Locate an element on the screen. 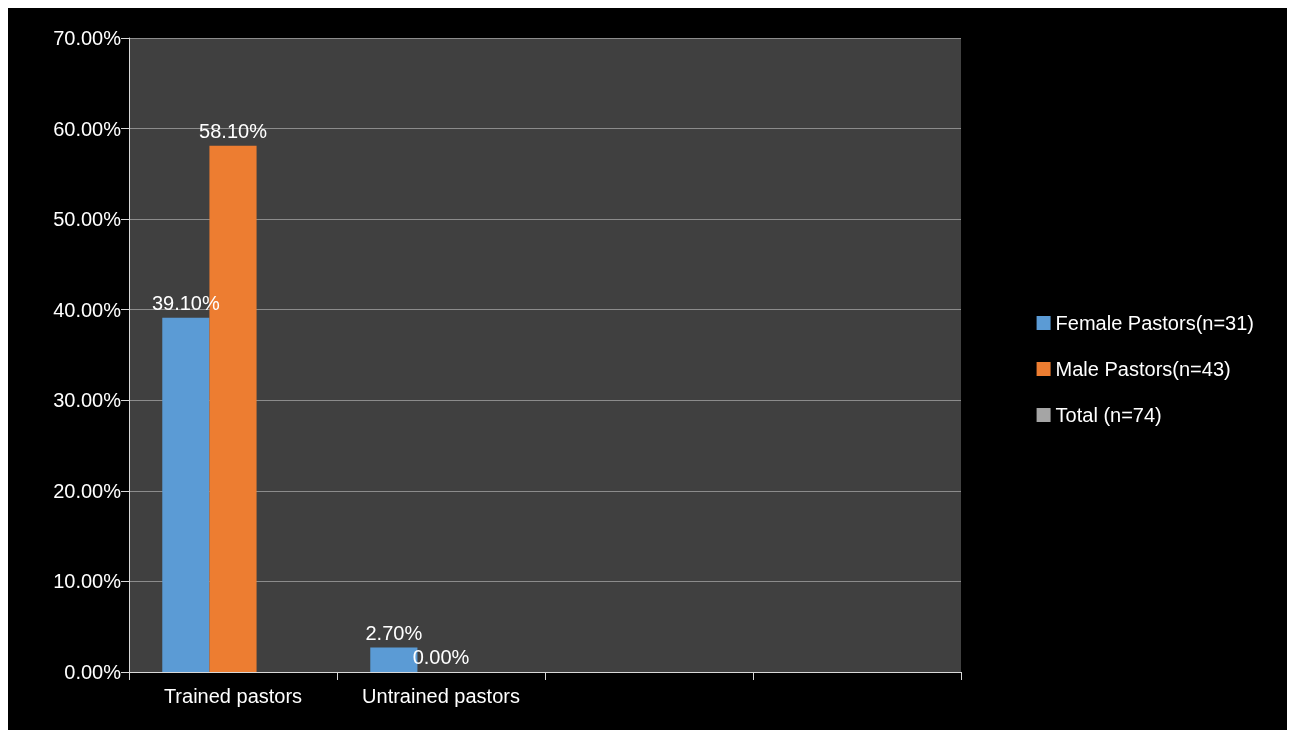 The width and height of the screenshot is (1291, 734). legend-label: Female Pastors(n=31) is located at coordinates (1154, 323).